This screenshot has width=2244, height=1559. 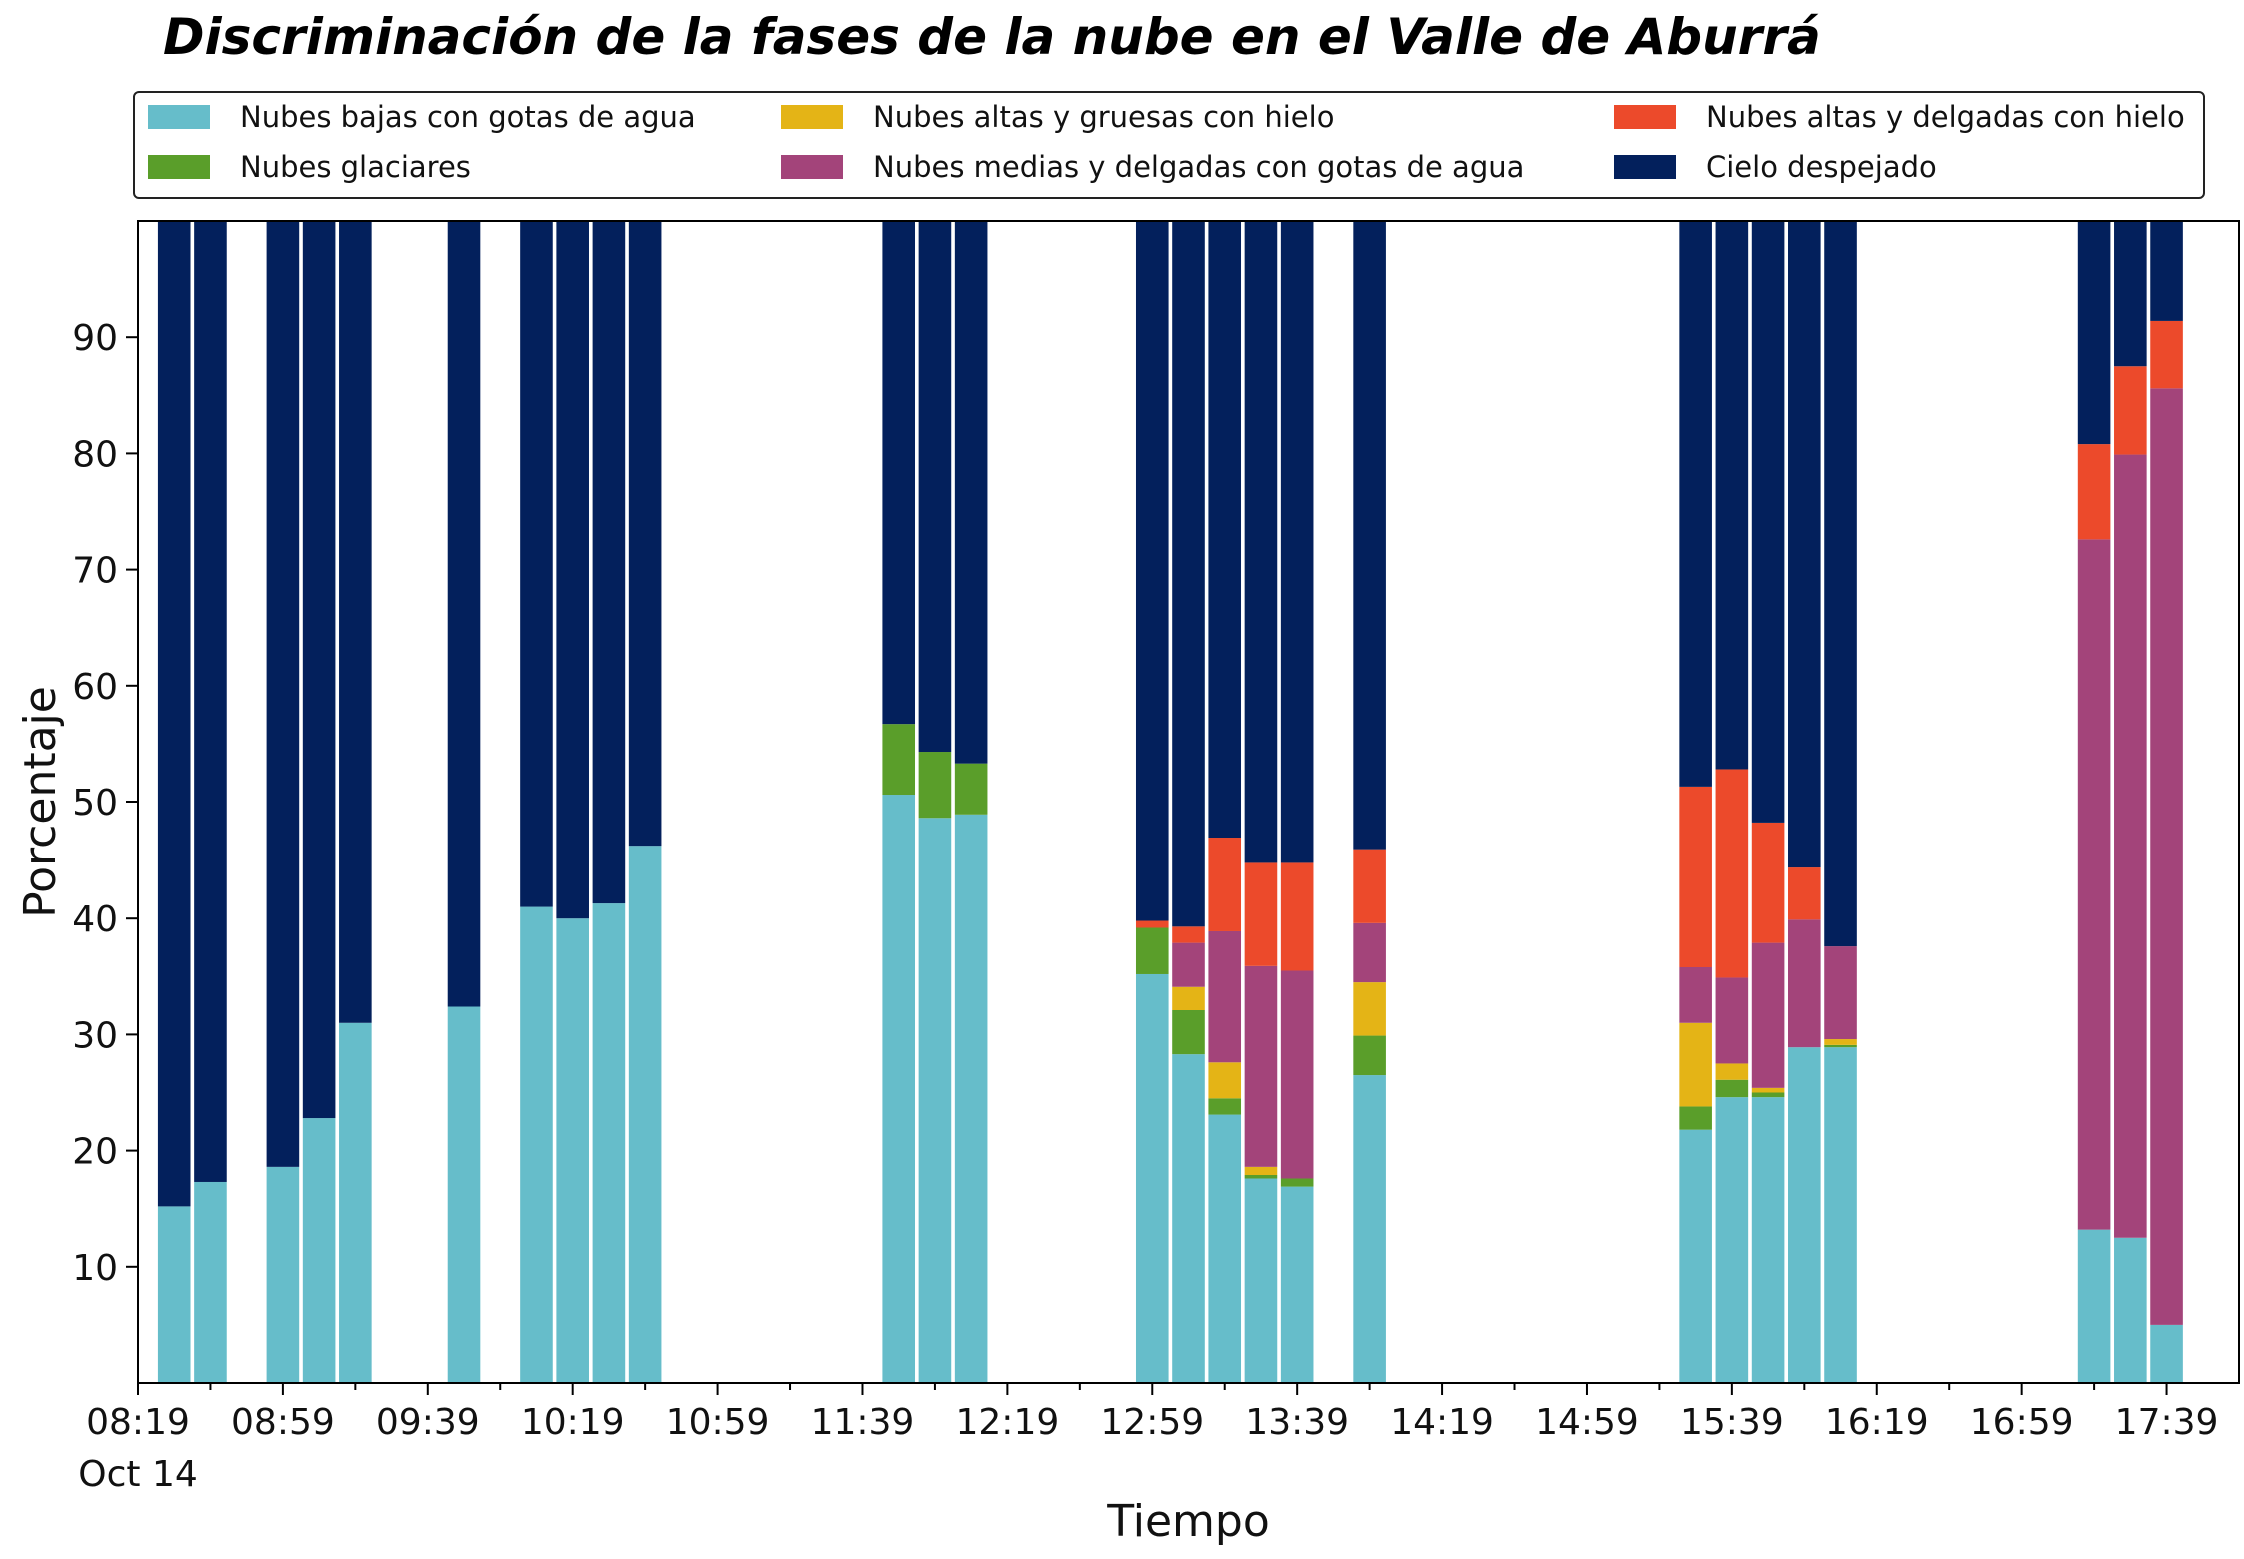 What do you see at coordinates (718, 1422) in the screenshot?
I see `x-tick-label: 10:59` at bounding box center [718, 1422].